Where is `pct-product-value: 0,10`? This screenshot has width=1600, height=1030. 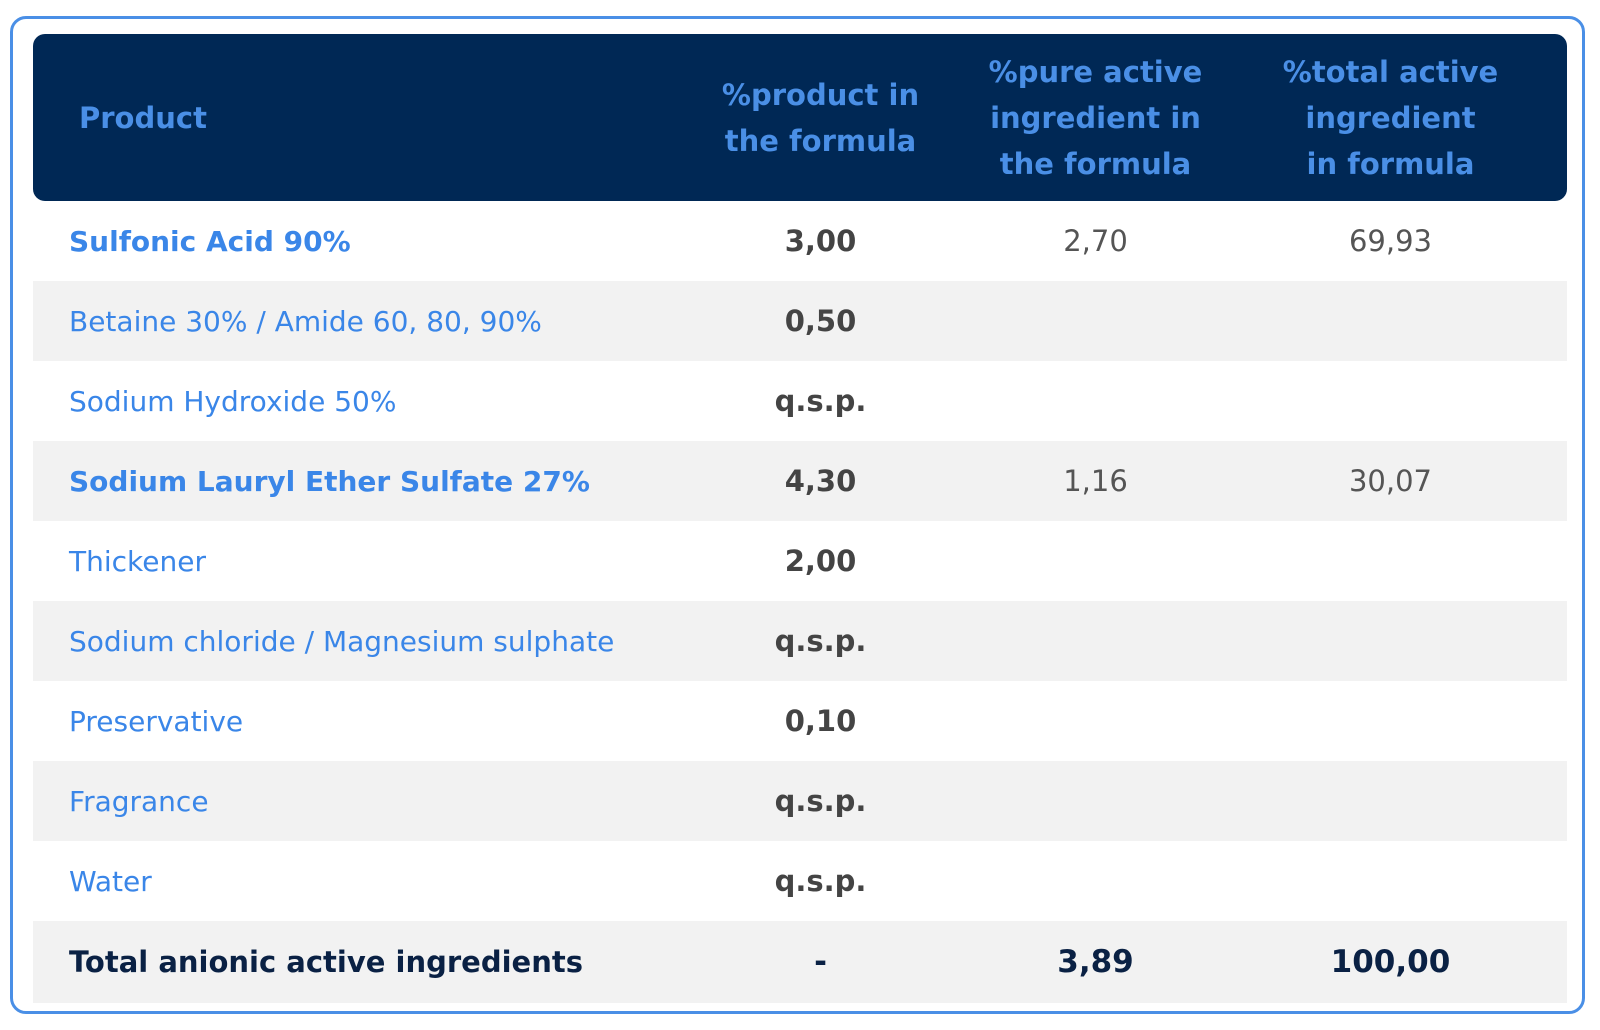
pct-product-value: 0,10 is located at coordinates (820, 721).